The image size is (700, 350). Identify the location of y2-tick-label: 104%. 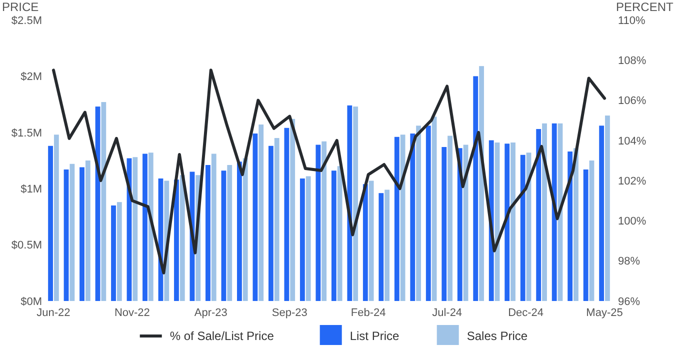
(632, 141).